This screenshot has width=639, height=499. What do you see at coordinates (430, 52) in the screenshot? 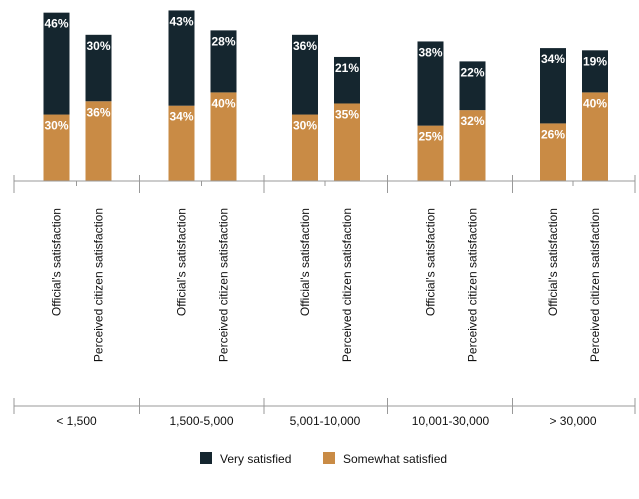
I see `data-label: 38%` at bounding box center [430, 52].